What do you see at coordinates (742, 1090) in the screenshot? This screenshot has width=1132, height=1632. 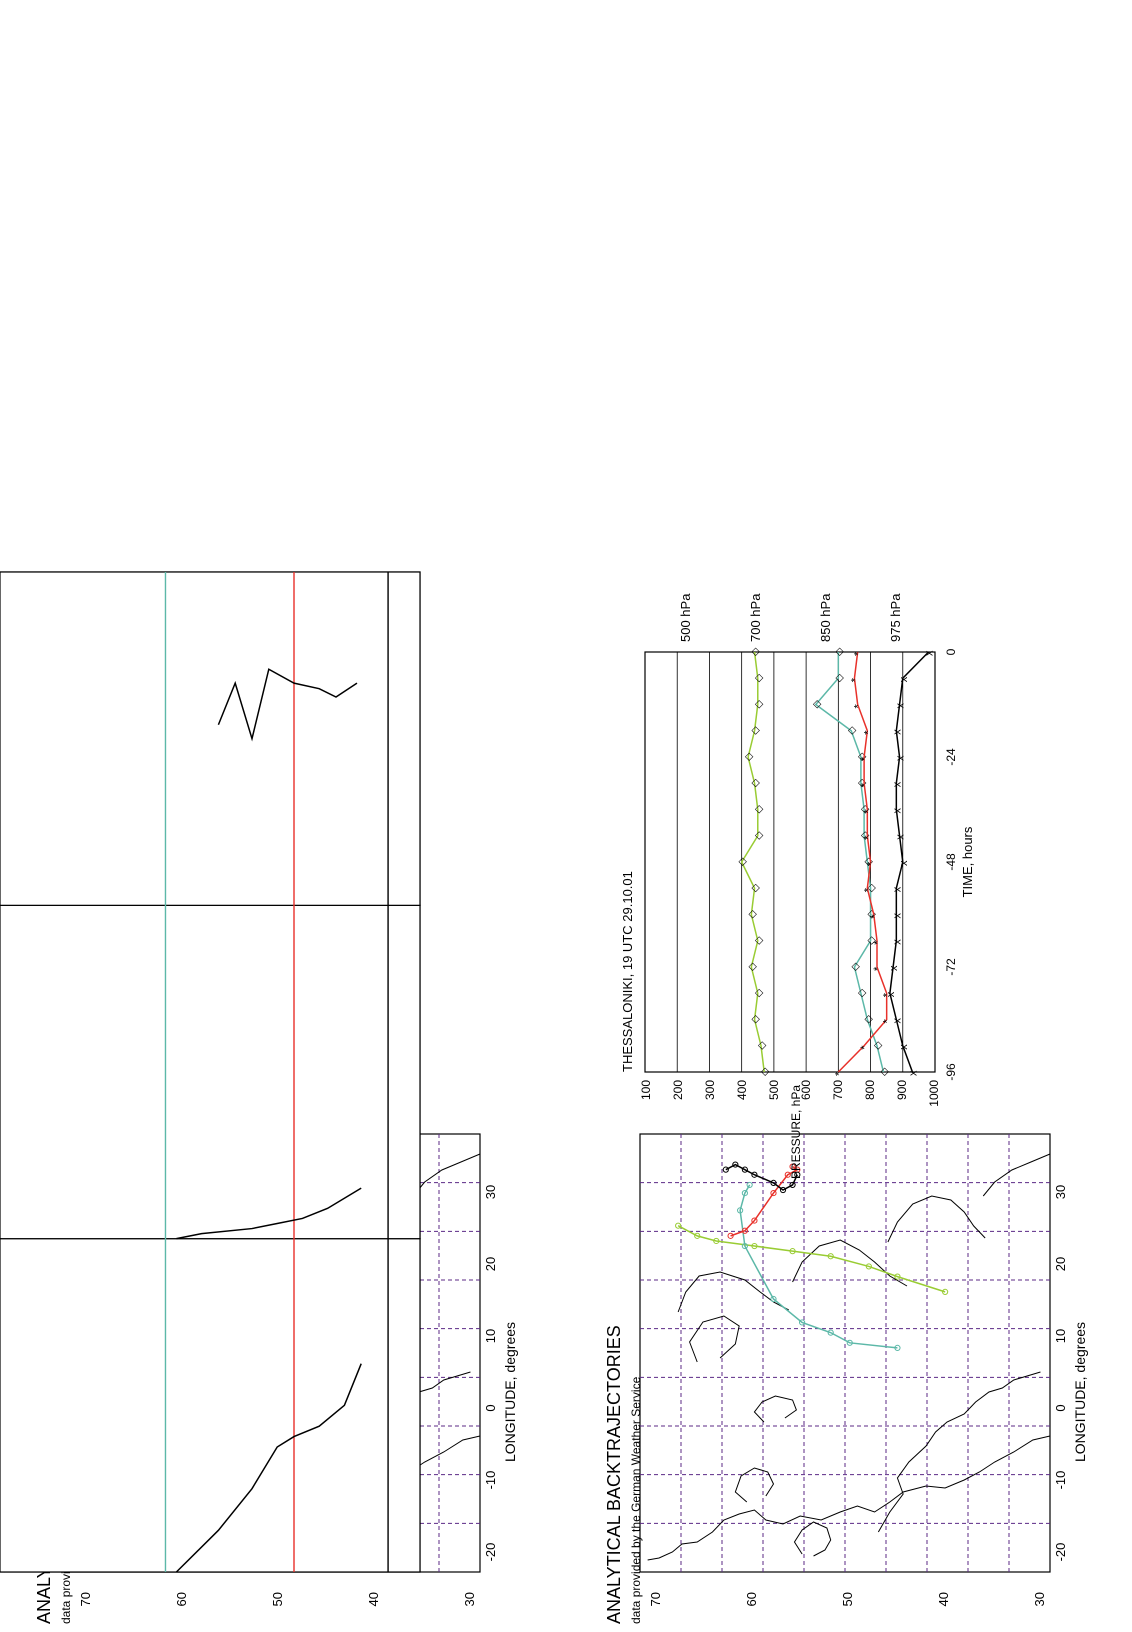 I see `pressure-ytick: 400` at bounding box center [742, 1090].